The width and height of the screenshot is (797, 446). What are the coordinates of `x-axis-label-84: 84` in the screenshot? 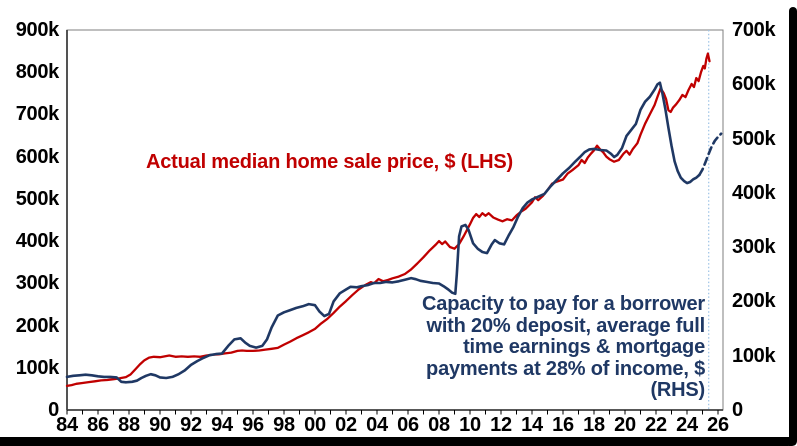 It's located at (67, 425).